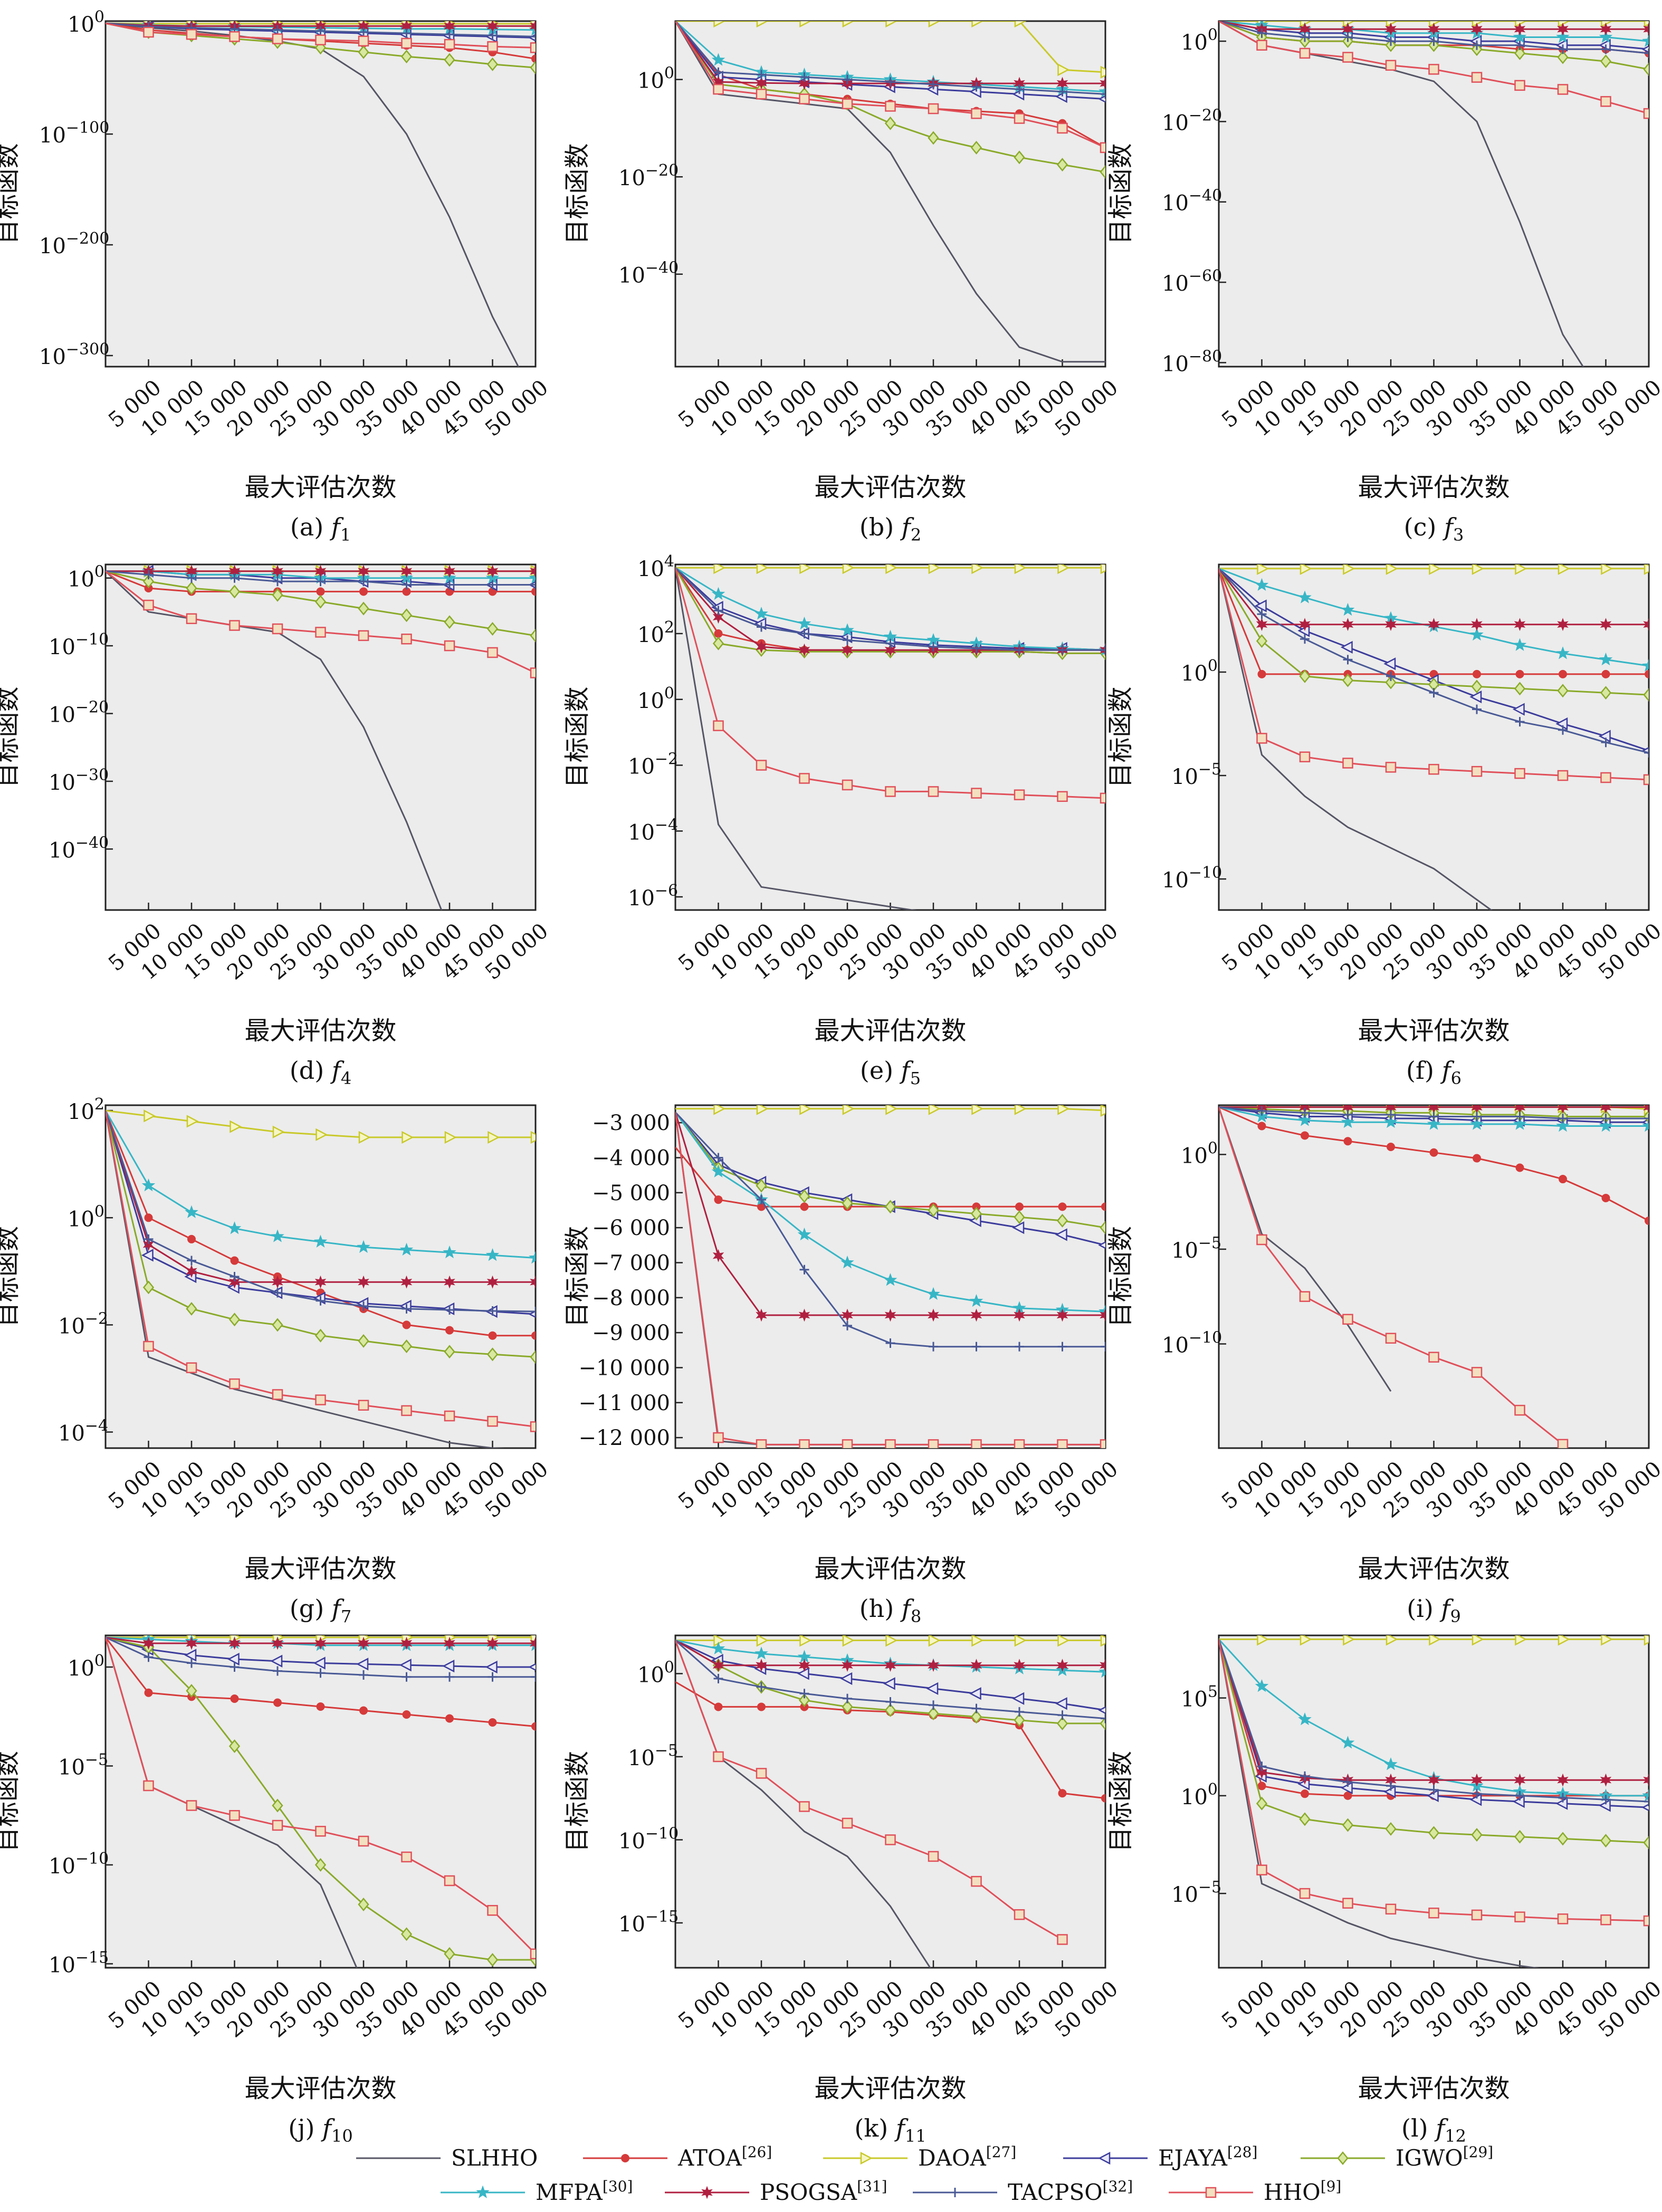 This screenshot has height=2212, width=1662. Describe the element at coordinates (447, 2158) in the screenshot. I see `legend-item-slhho: SLHHO` at that location.